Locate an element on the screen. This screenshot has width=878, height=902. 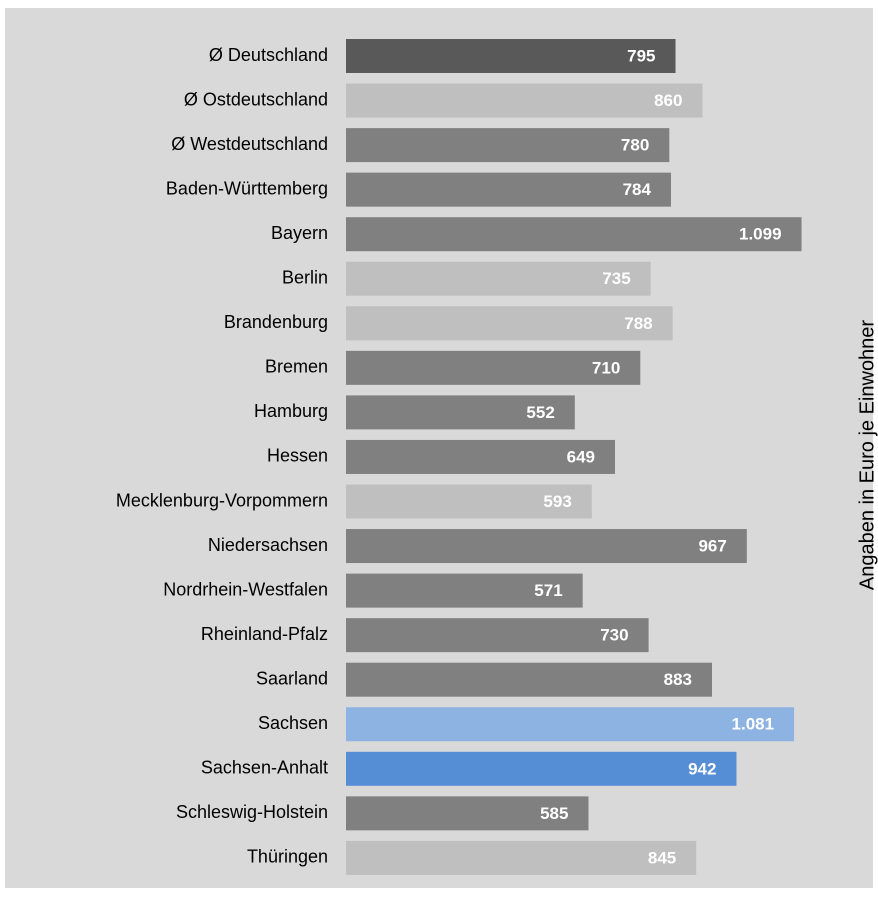
value-label: 788 is located at coordinates (638, 323).